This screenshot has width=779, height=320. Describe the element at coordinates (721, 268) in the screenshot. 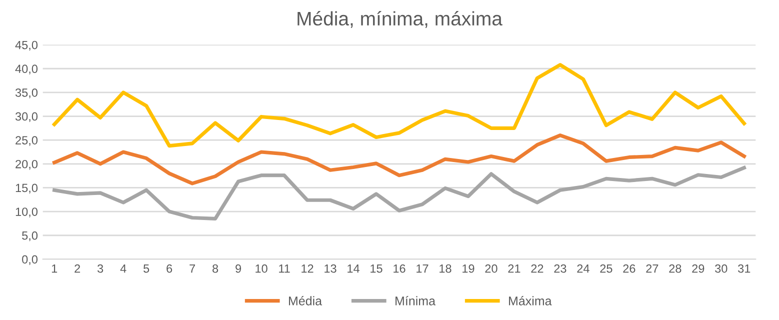

I see `x-tick-label: 30` at that location.